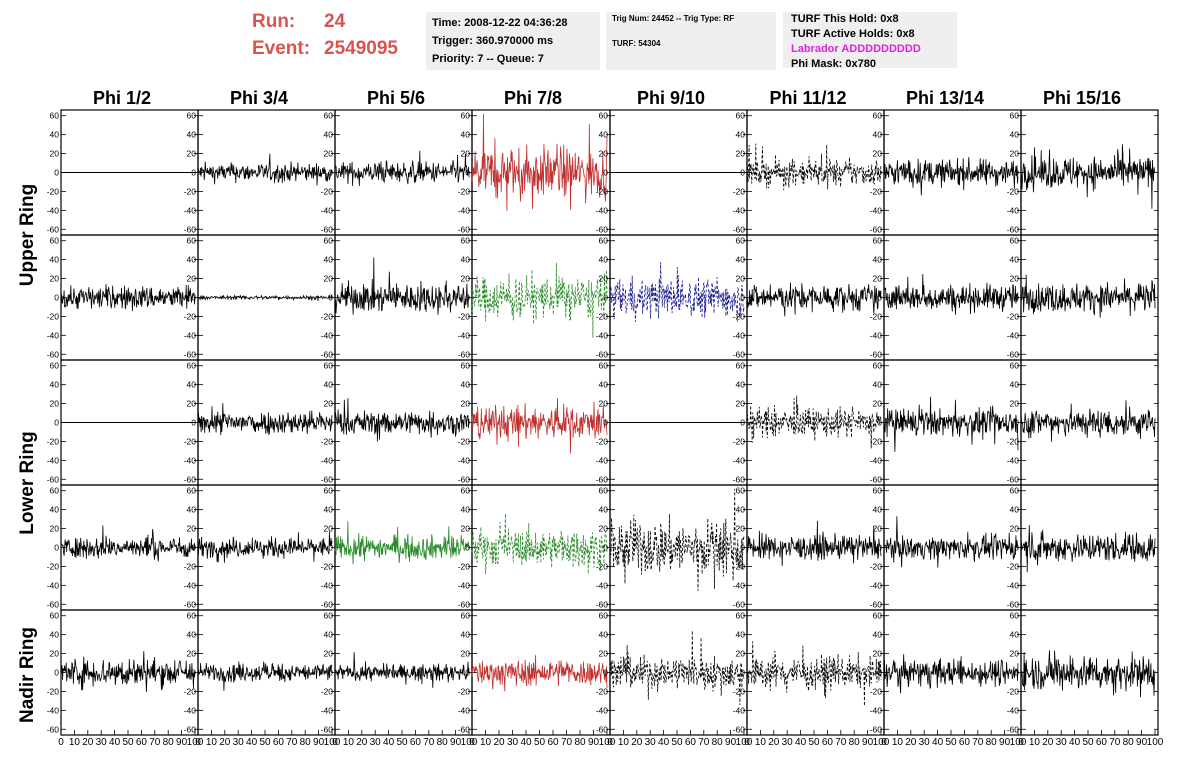  Describe the element at coordinates (335, 21) in the screenshot. I see `run-value: 24` at that location.